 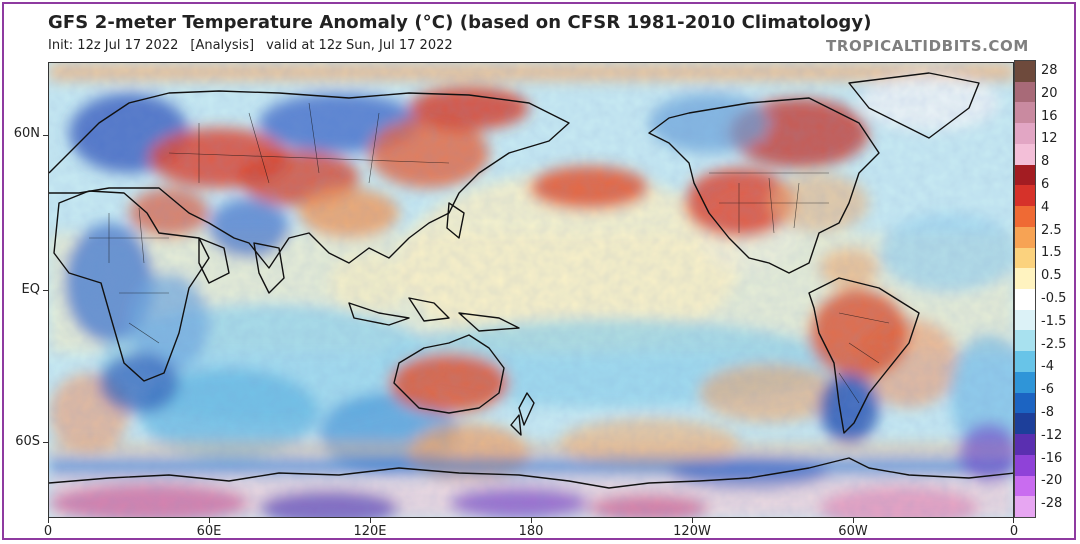 What do you see at coordinates (48, 531) in the screenshot?
I see `lon-label-0: 0` at bounding box center [48, 531].